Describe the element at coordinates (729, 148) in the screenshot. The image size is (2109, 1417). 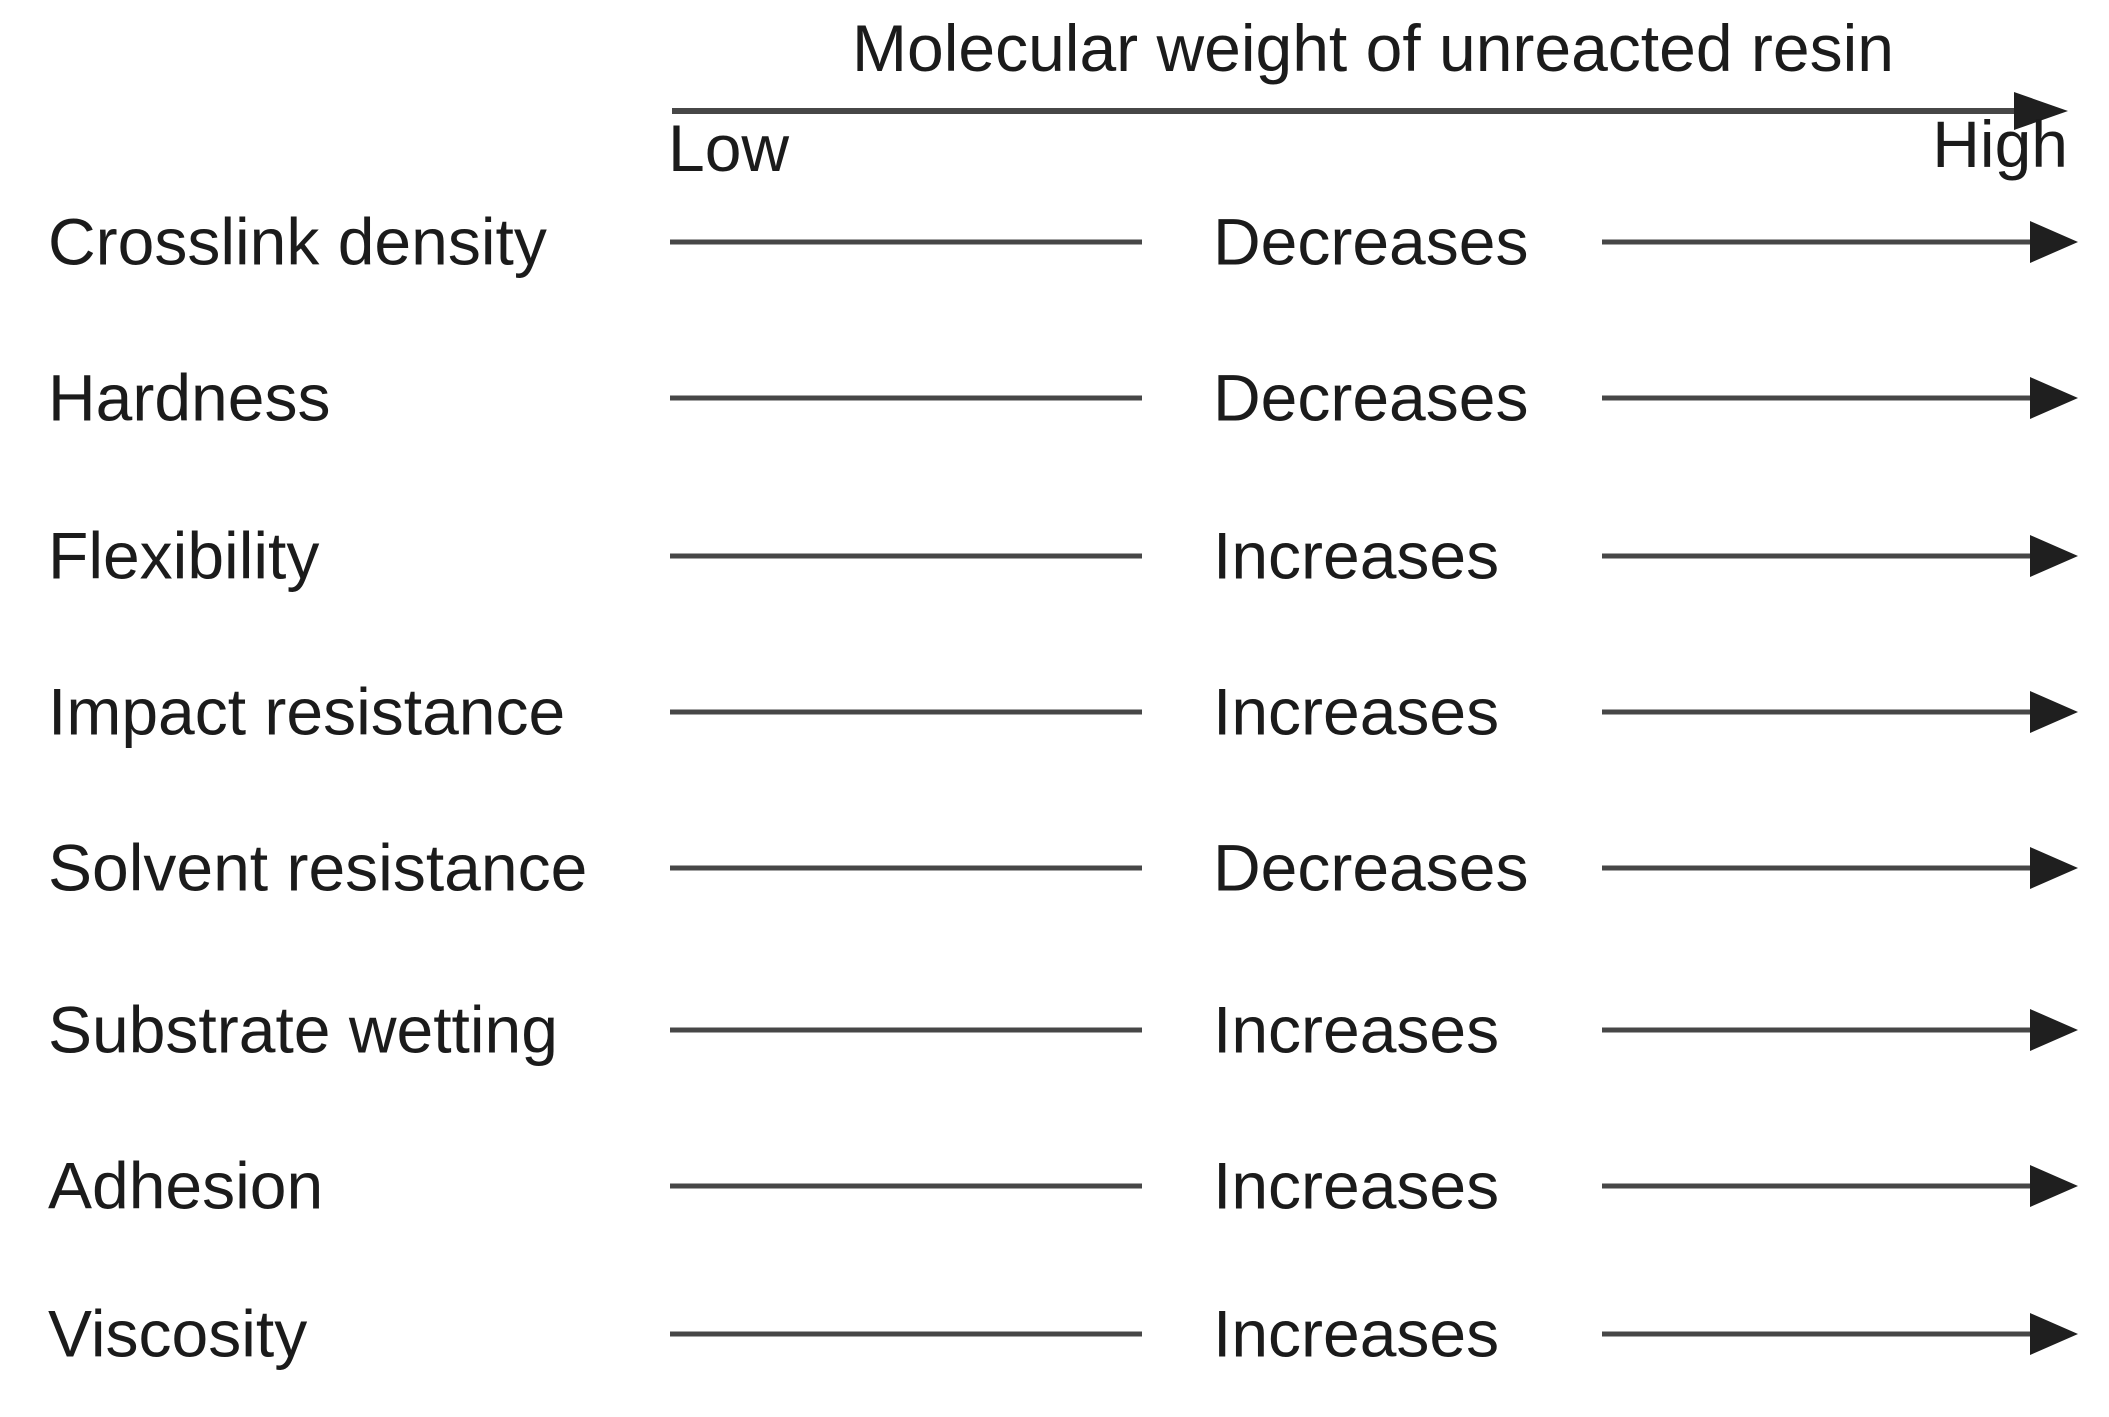
I see `axis-low-label: Low` at that location.